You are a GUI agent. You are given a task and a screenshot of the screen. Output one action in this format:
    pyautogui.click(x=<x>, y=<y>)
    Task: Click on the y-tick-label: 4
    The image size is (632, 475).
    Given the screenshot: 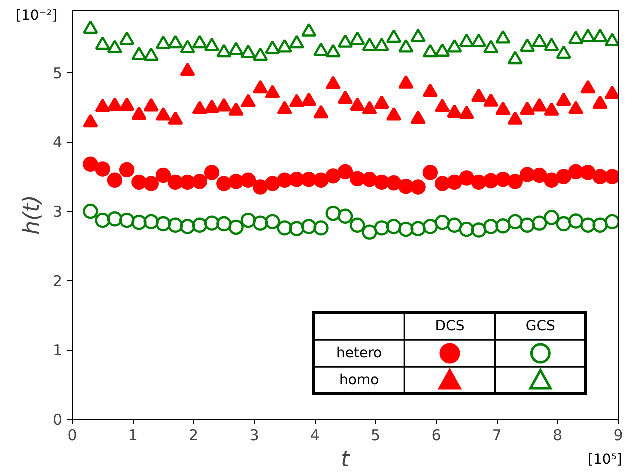 What is the action you would take?
    pyautogui.click(x=57, y=143)
    